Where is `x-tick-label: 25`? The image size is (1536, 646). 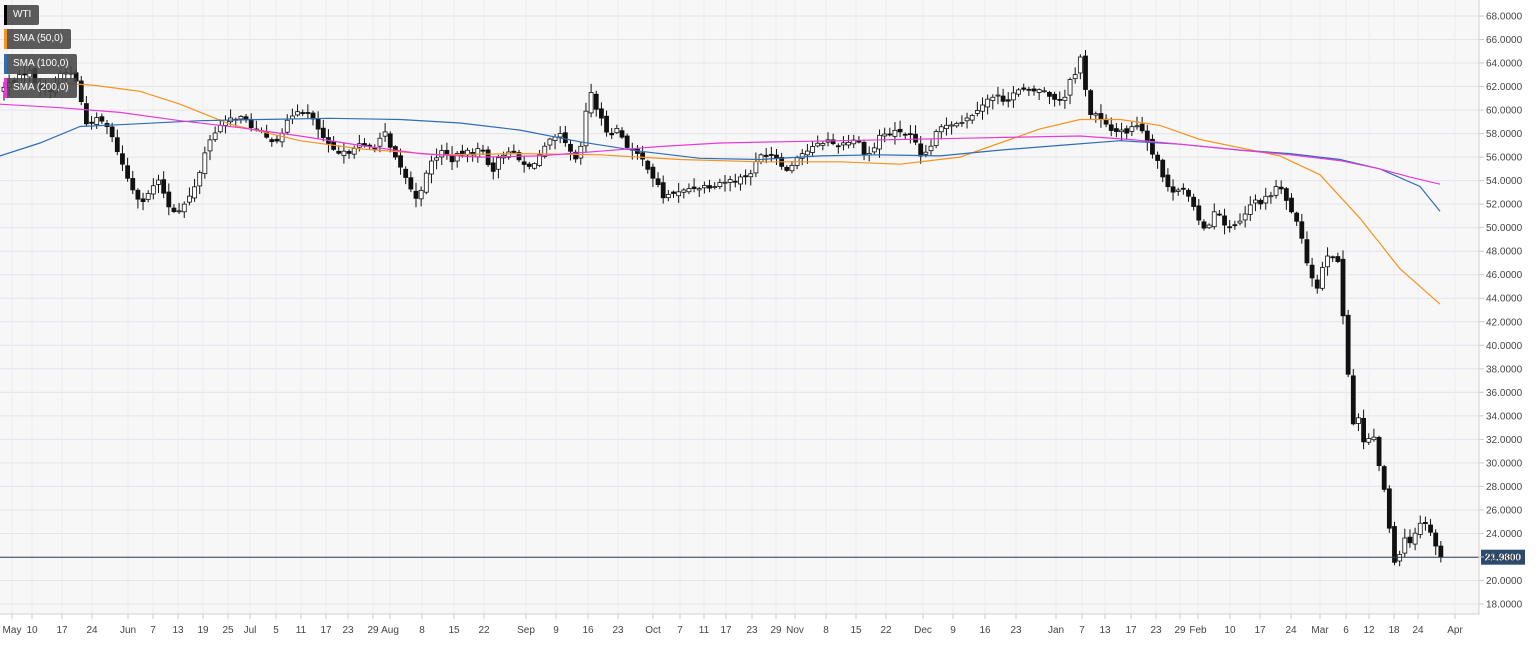
x-tick-label: 25 is located at coordinates (228, 630).